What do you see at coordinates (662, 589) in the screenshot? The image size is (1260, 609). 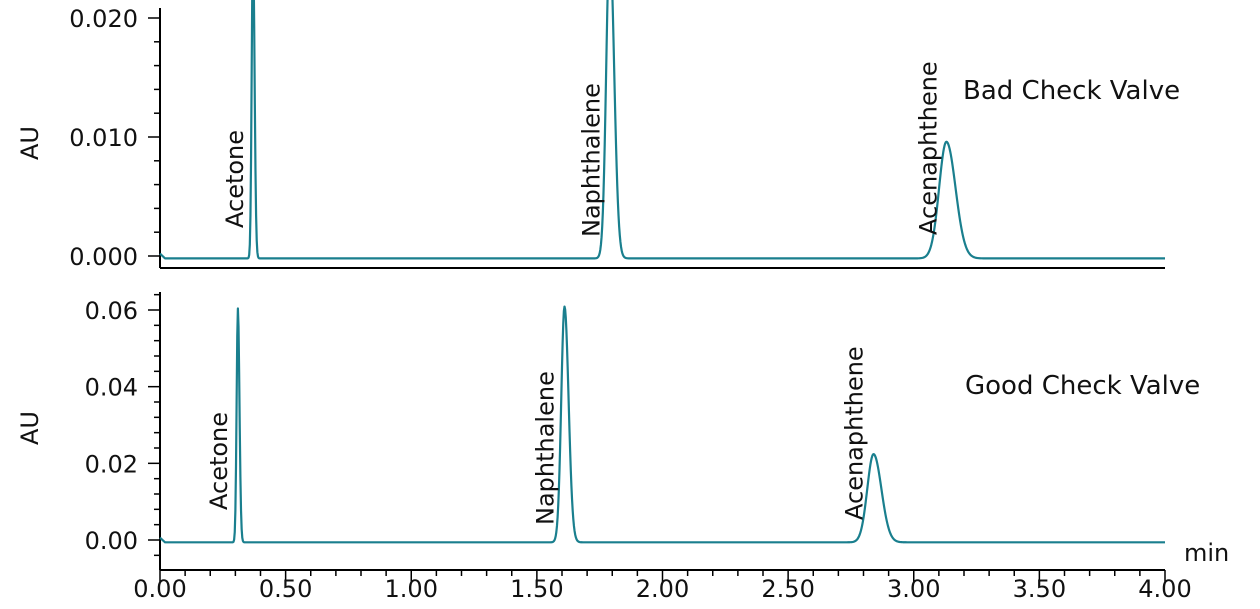 I see `x-tick-label: 2.00` at bounding box center [662, 589].